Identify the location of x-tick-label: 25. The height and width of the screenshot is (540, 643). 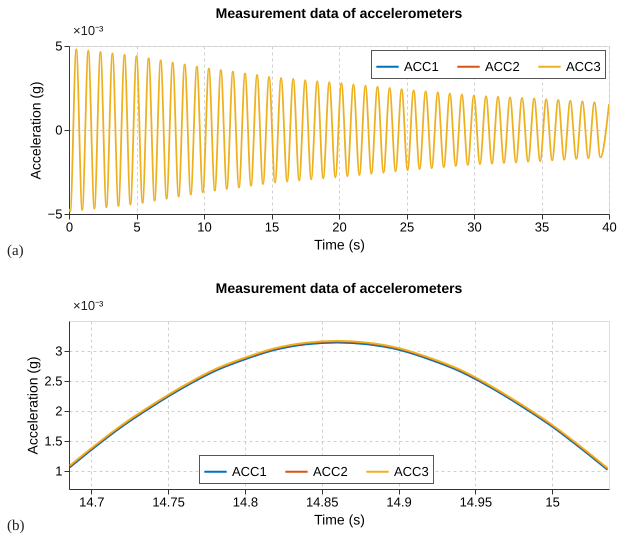
(407, 227).